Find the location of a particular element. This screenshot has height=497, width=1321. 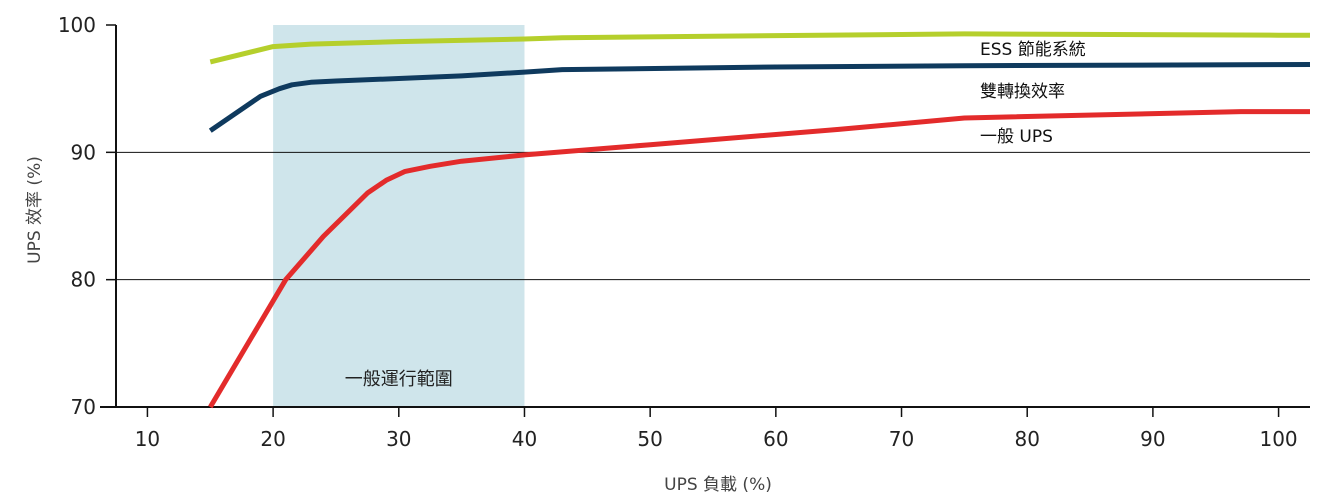

series-label-3: 一般 UPS is located at coordinates (1016, 137).